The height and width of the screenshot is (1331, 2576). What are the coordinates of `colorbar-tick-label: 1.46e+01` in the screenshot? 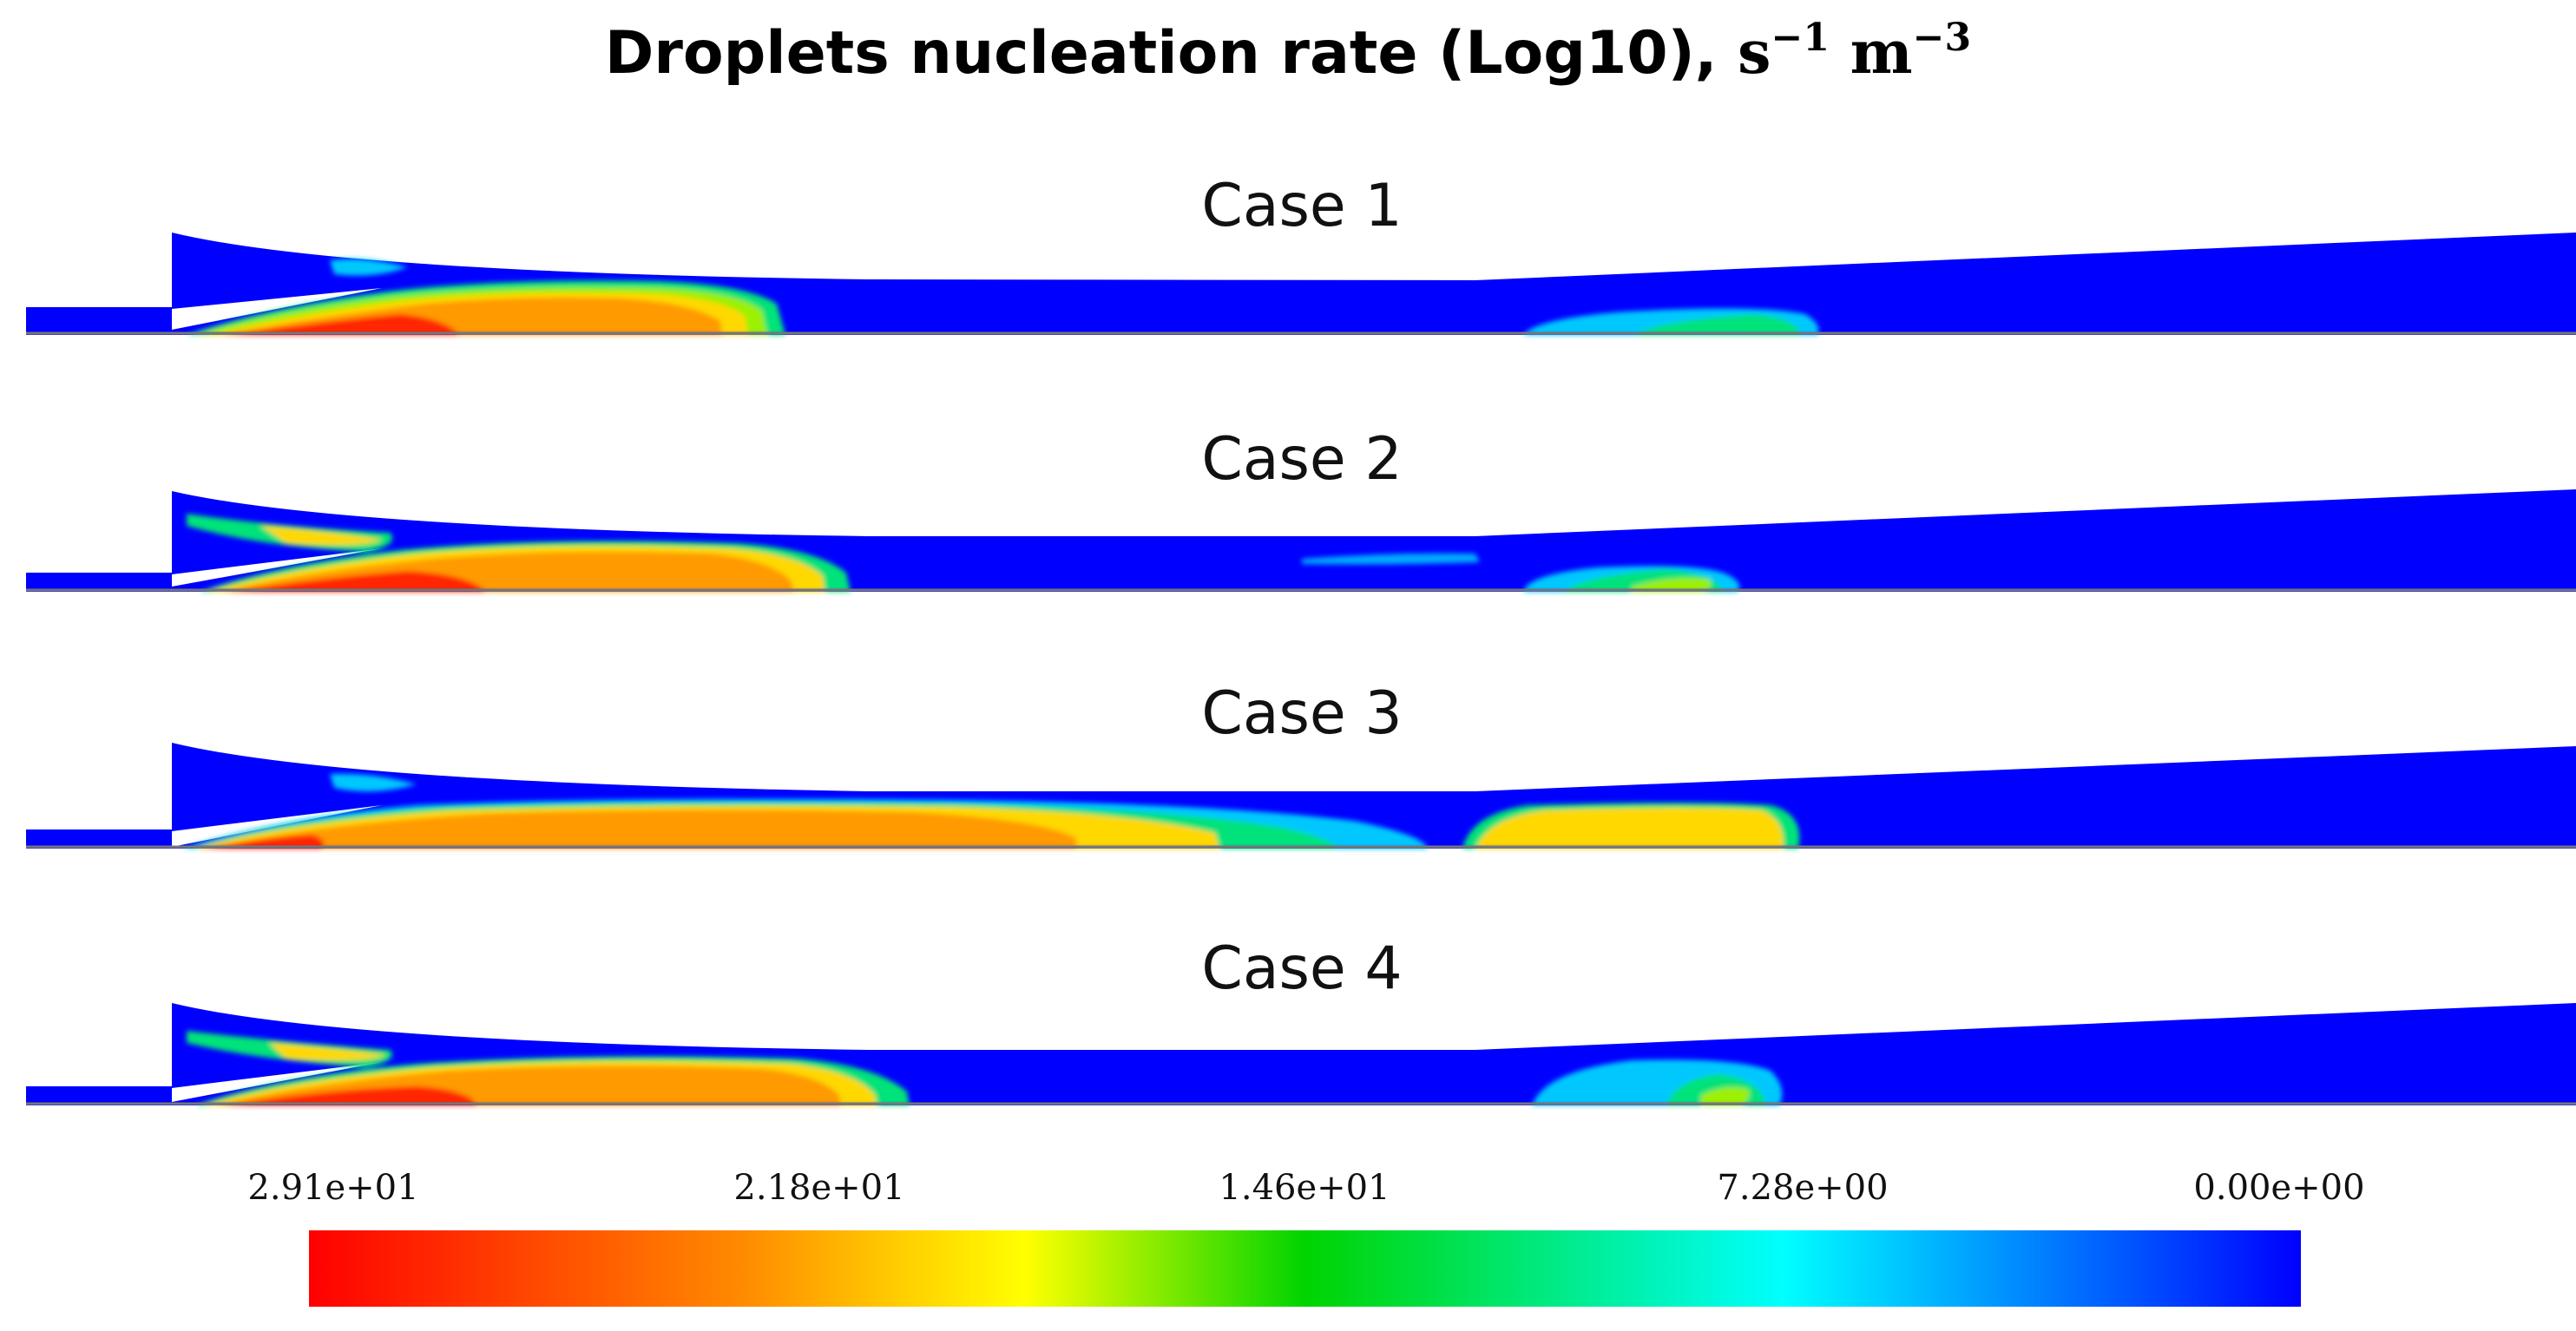 It's located at (1305, 1188).